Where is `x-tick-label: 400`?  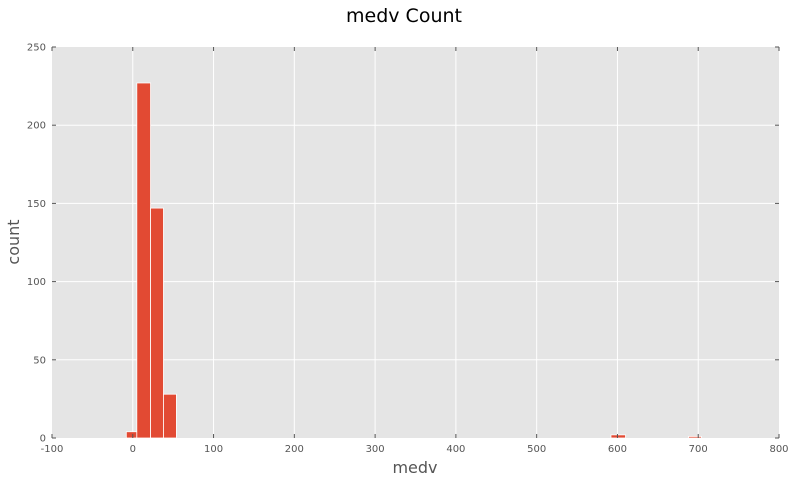
x-tick-label: 400 is located at coordinates (455, 449).